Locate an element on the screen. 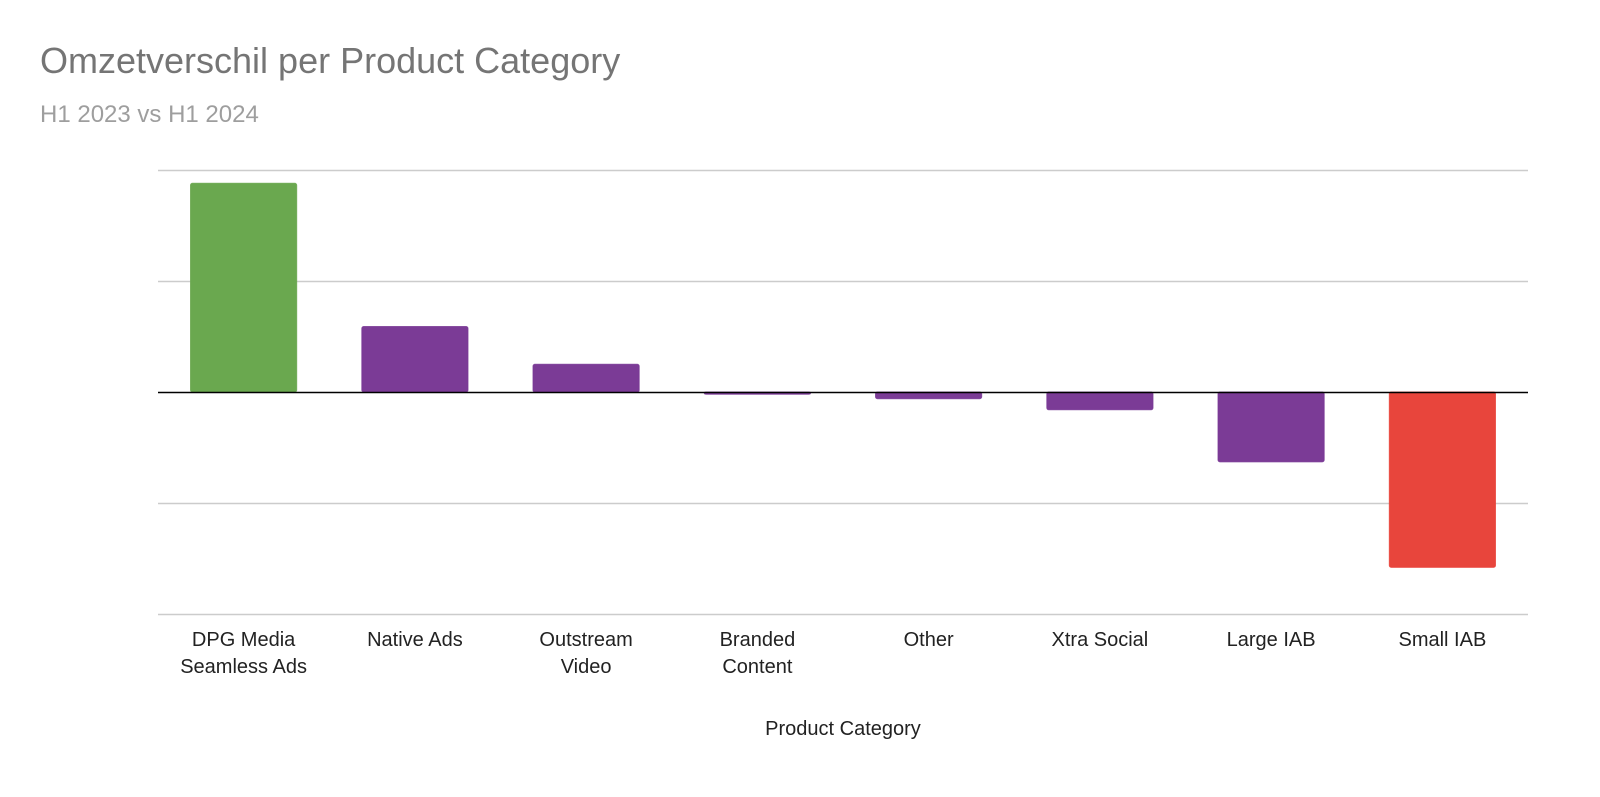 This screenshot has width=1600, height=797. x-tick-label: Large IAB is located at coordinates (1271, 640).